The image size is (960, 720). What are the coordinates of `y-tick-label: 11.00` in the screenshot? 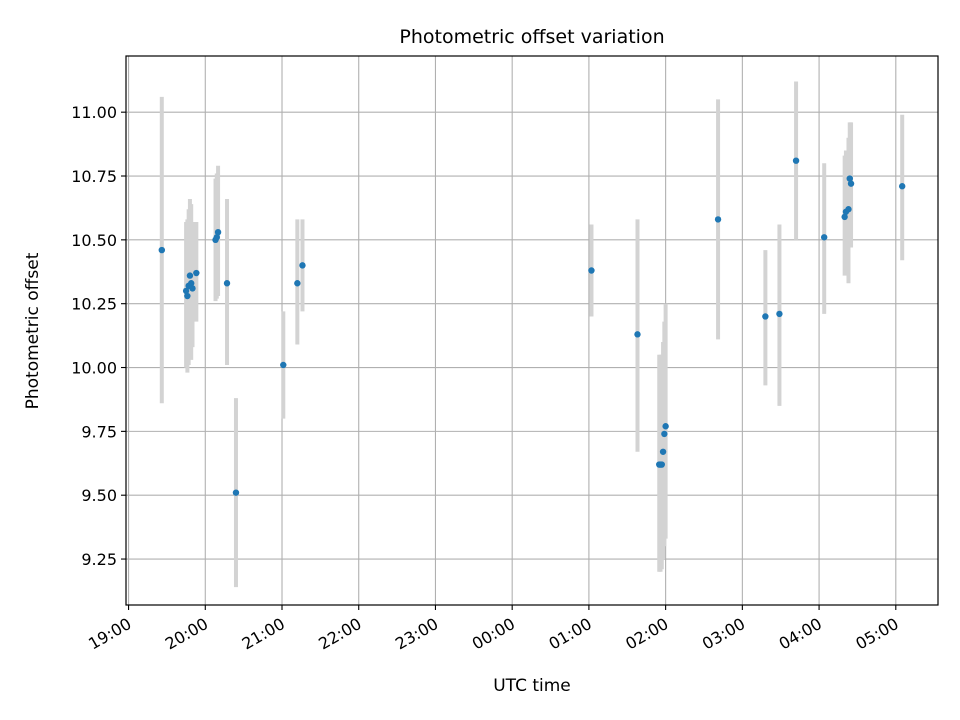 It's located at (94, 112).